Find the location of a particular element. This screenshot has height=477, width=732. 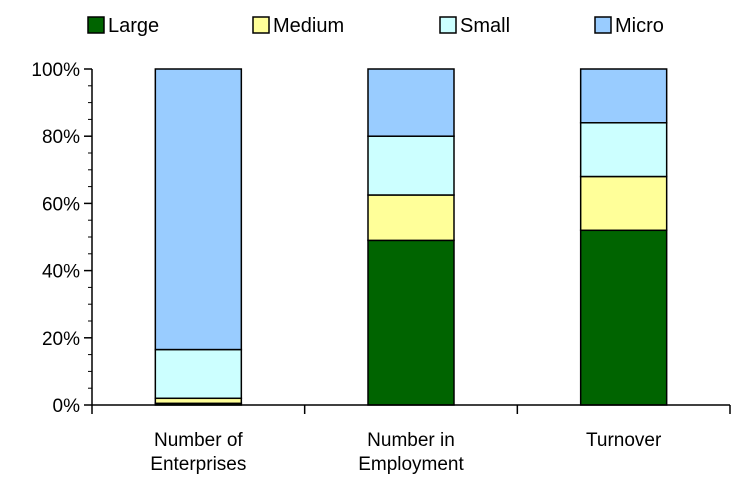

legend-label: Small is located at coordinates (485, 26).